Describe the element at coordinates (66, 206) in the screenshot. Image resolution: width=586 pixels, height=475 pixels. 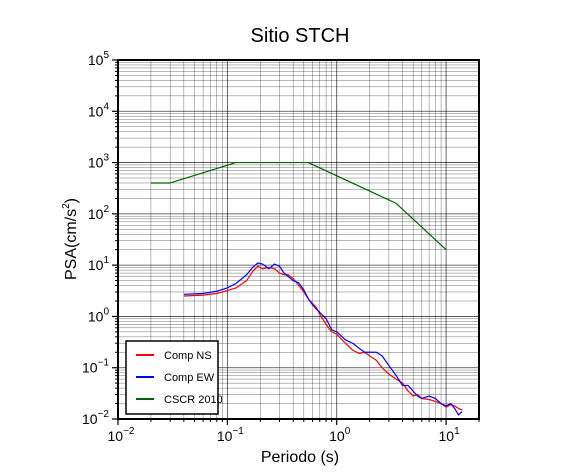
I see `y-axis-label-sup: 2` at that location.